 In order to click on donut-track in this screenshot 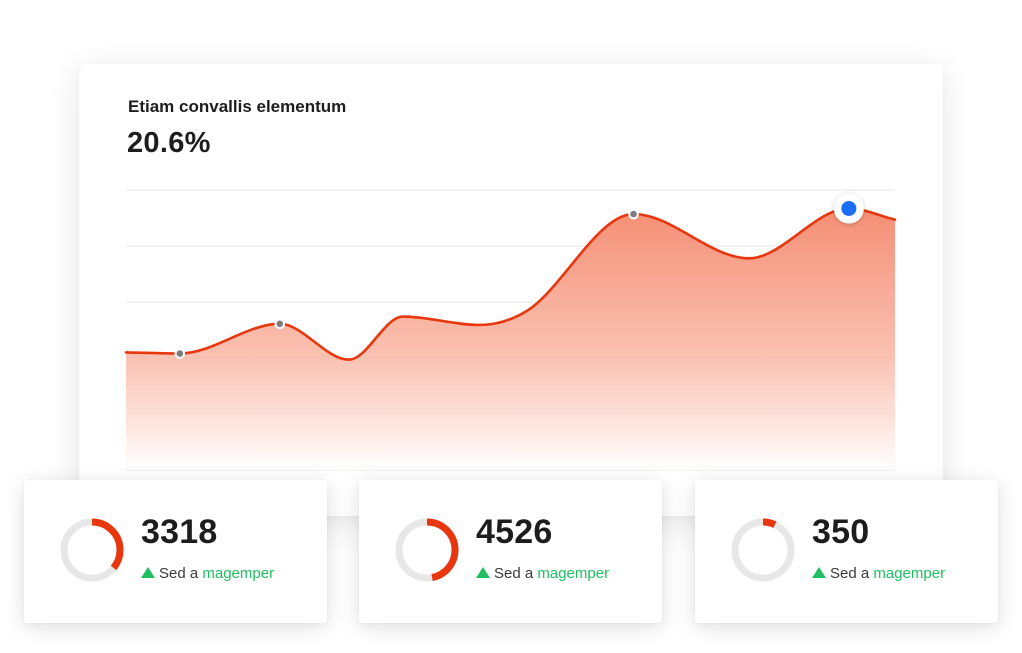, I will do `click(763, 550)`.